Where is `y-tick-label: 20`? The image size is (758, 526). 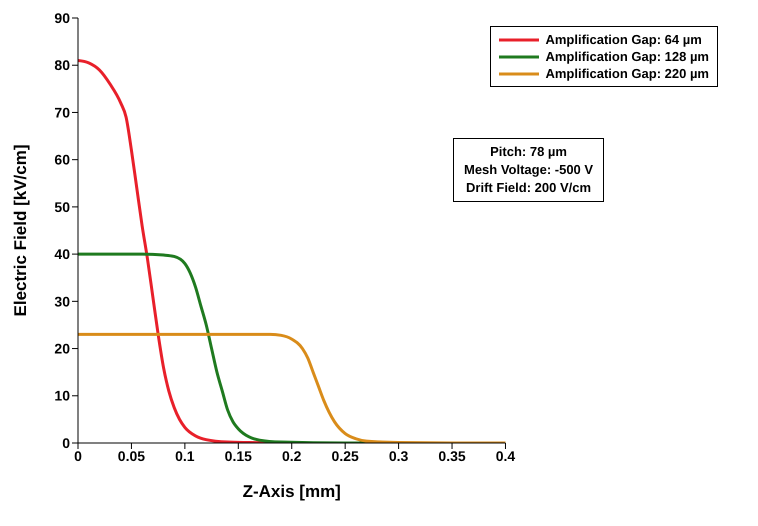
y-tick-label: 20 is located at coordinates (62, 348).